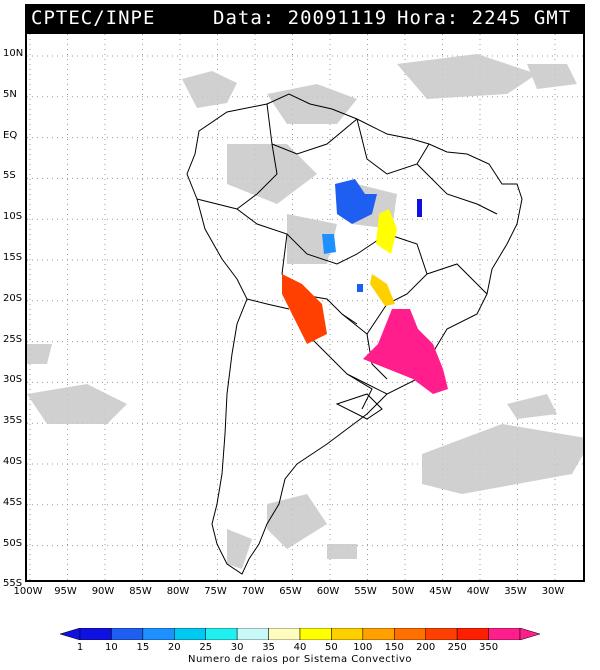 Image resolution: width=600 pixels, height=670 pixels. I want to click on longitude-label: 65W, so click(290, 591).